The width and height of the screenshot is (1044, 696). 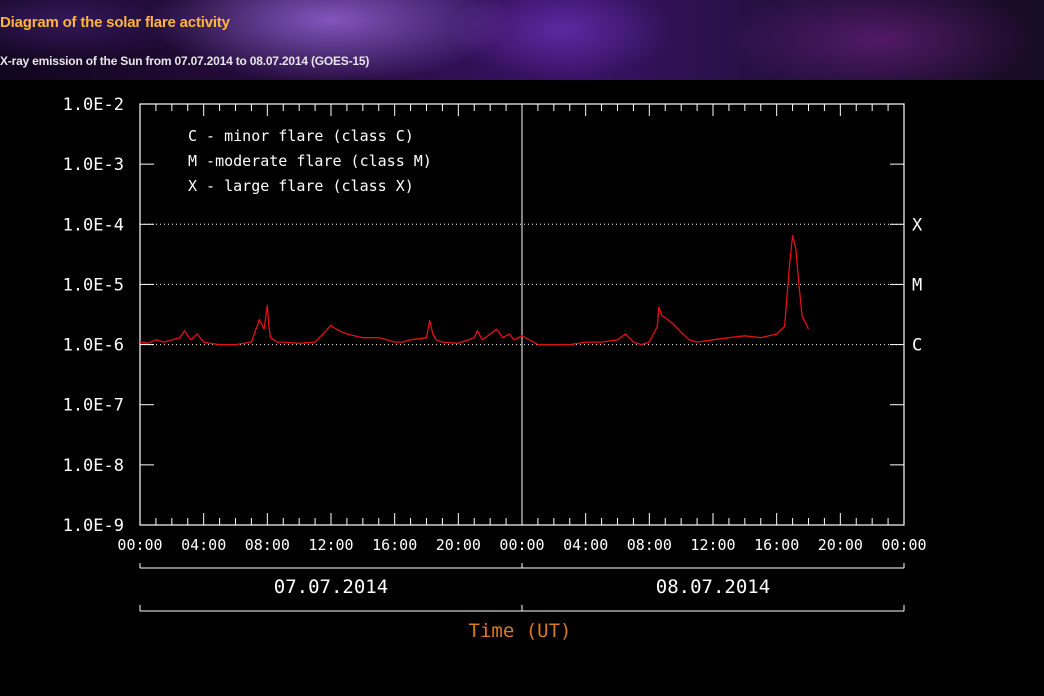 I want to click on legend-entry: M -moderate flare (class M), so click(x=310, y=161).